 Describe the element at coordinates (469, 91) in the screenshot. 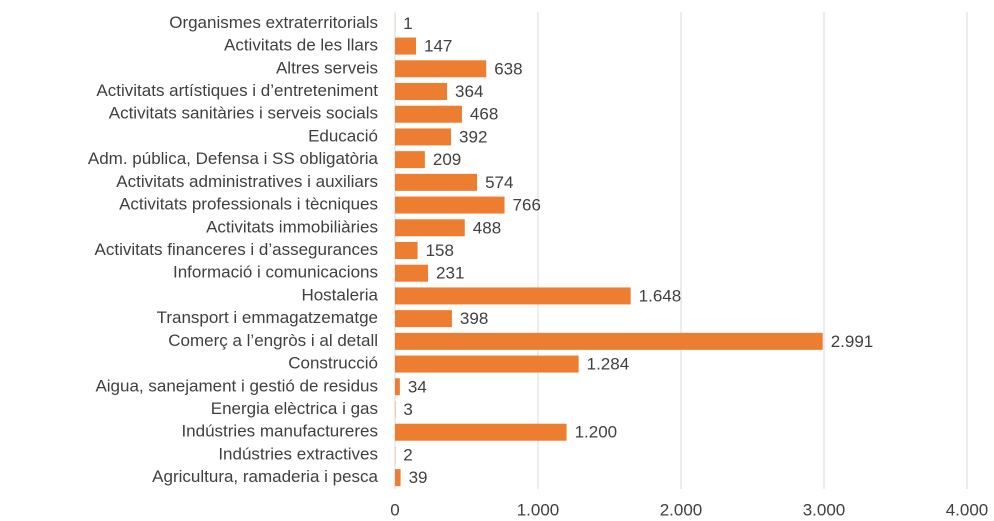

I see `value-label: 364` at that location.